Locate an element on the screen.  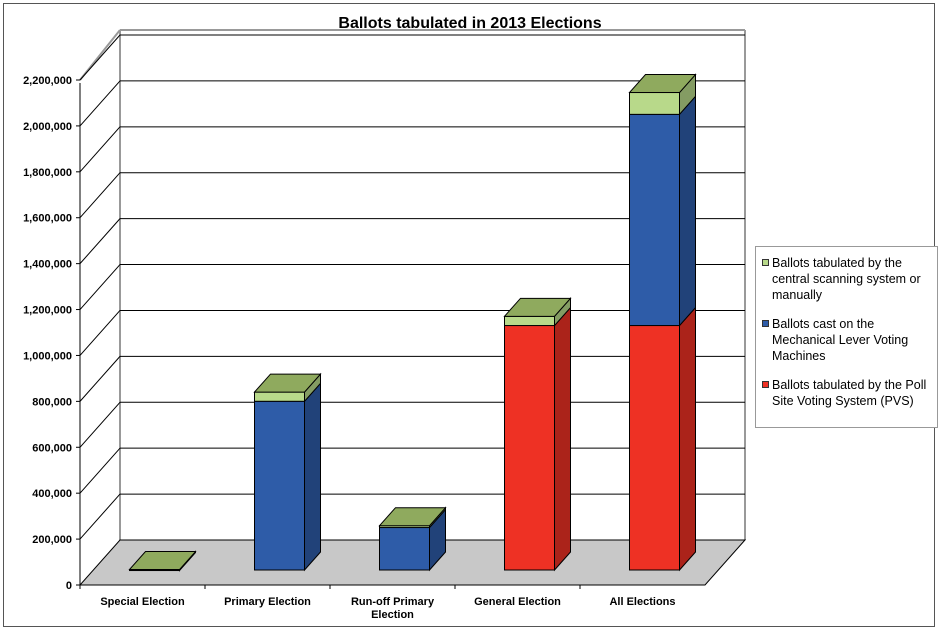
y-tick-label: 1,800,000 is located at coordinates (47, 173).